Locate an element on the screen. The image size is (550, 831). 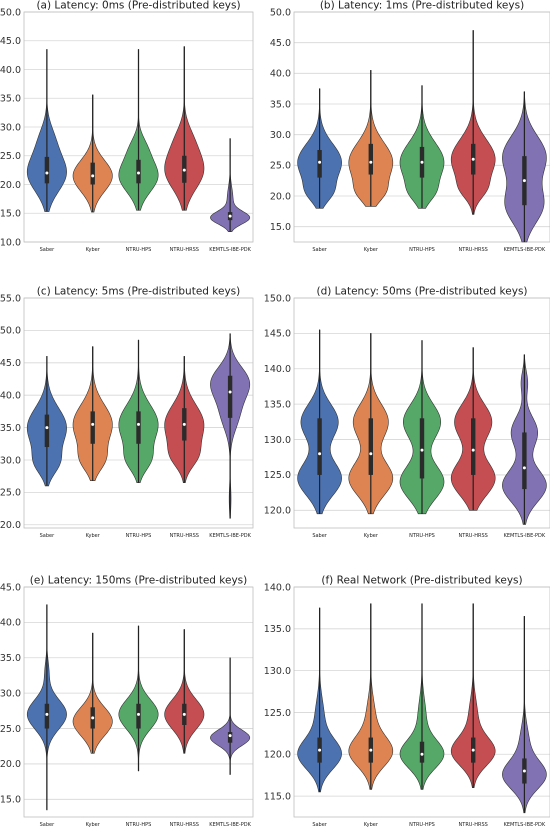
y-tick-label: 145.0 is located at coordinates (277, 334).